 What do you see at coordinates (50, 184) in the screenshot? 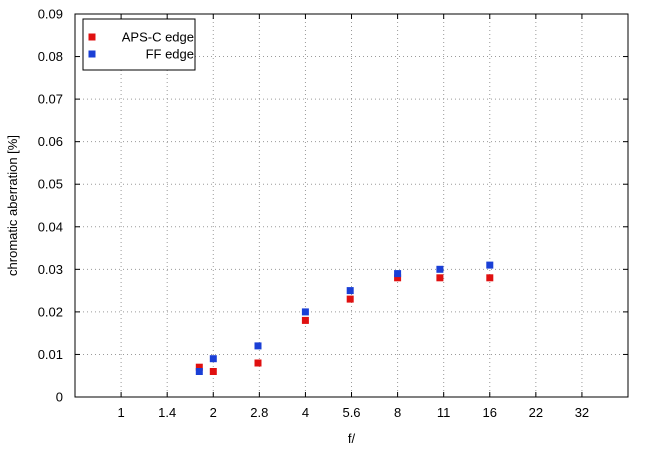
I see `y-tick-label: 0.05` at bounding box center [50, 184].